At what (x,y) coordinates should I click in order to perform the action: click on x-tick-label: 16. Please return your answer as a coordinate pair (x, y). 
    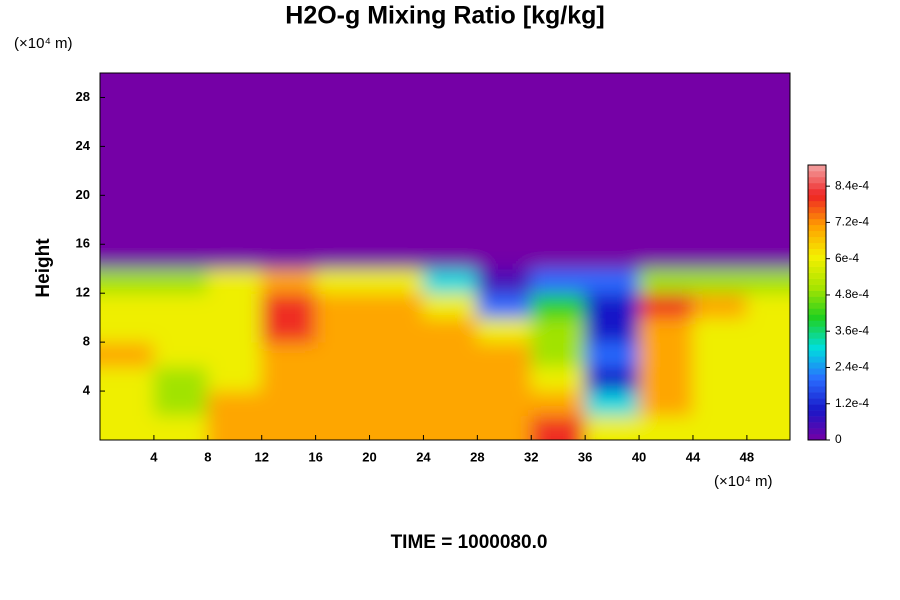
    Looking at the image, I should click on (315, 456).